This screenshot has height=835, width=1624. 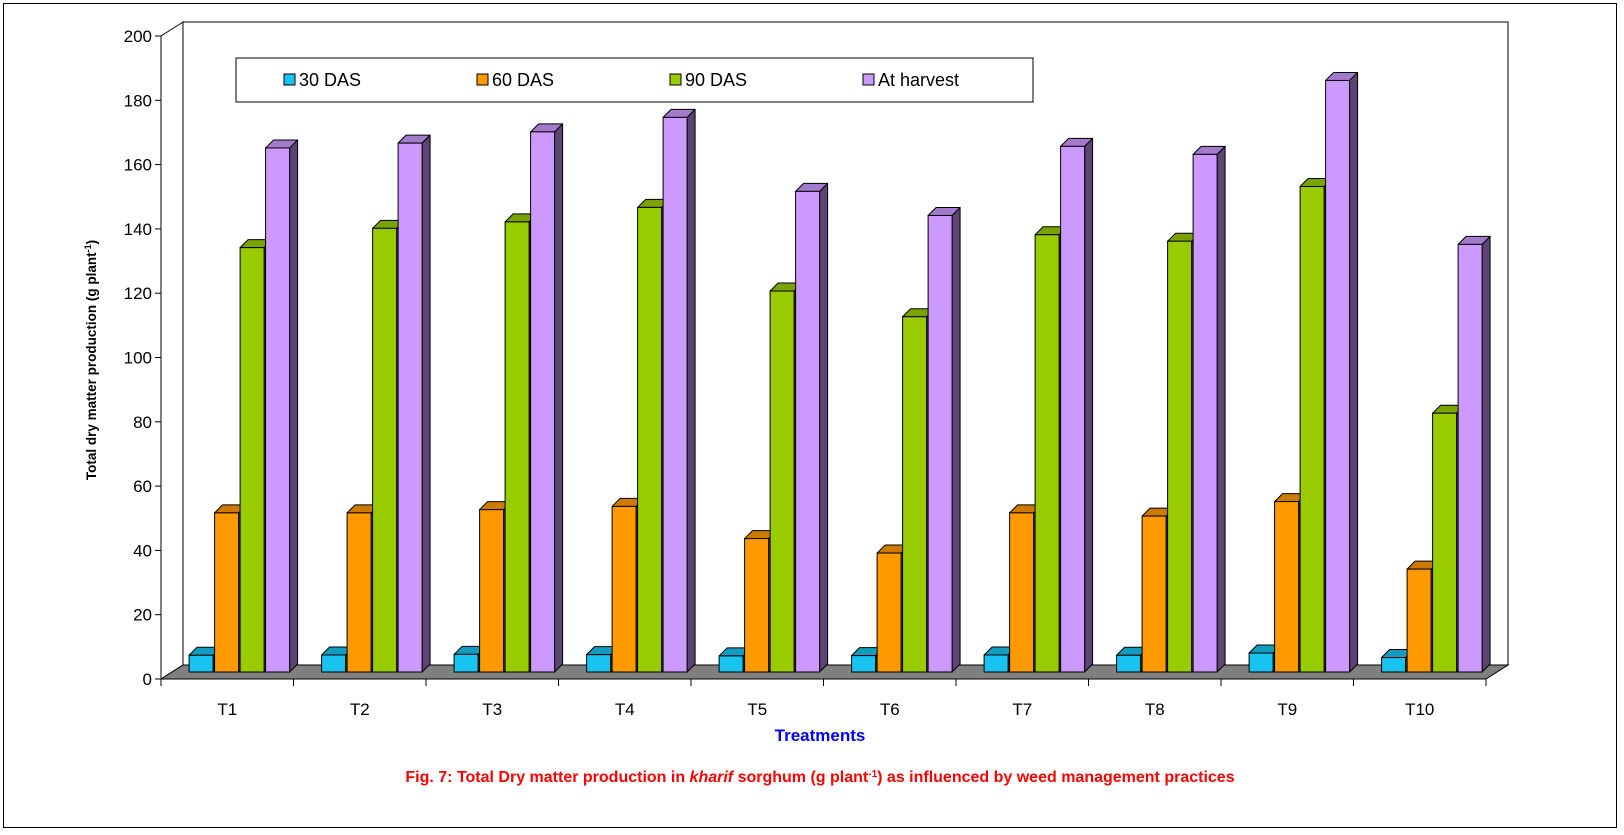 What do you see at coordinates (492, 709) in the screenshot?
I see `x-tick-label: T3` at bounding box center [492, 709].